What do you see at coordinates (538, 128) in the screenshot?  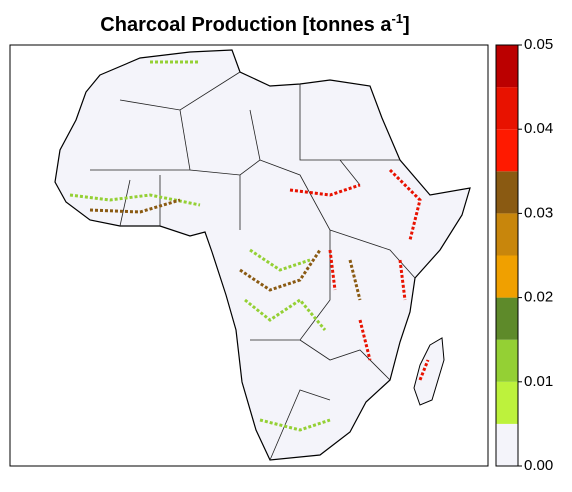 I see `colorbar-tick-label: 0.04` at bounding box center [538, 128].